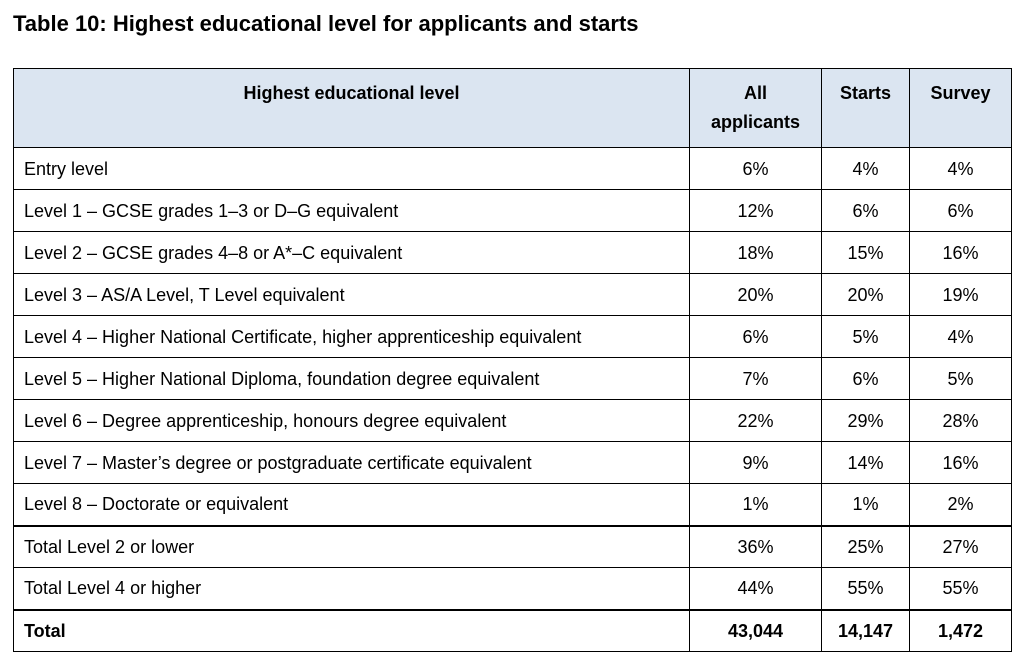 Image resolution: width=1024 pixels, height=665 pixels. Describe the element at coordinates (960, 589) in the screenshot. I see `row-survey: 55%` at that location.